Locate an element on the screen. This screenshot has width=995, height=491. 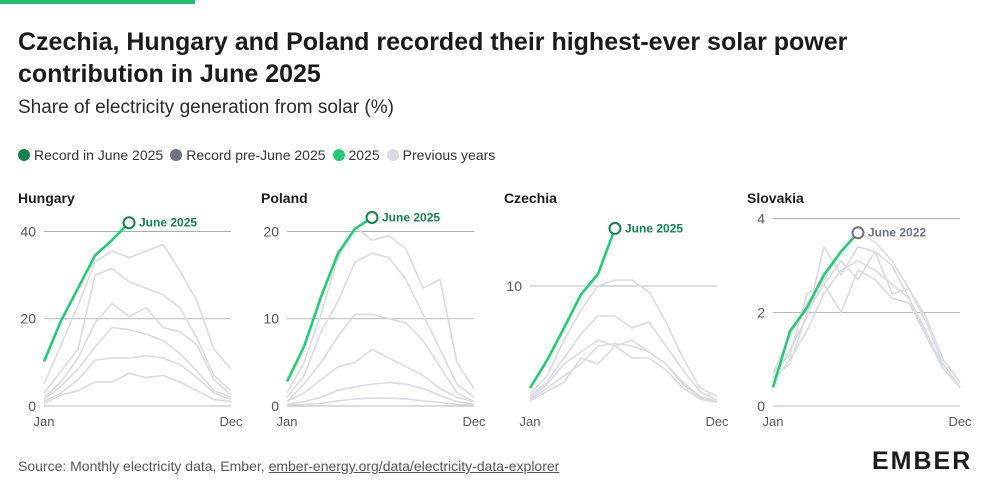
y-tick-label-hungary-40: 40 is located at coordinates (28, 231).